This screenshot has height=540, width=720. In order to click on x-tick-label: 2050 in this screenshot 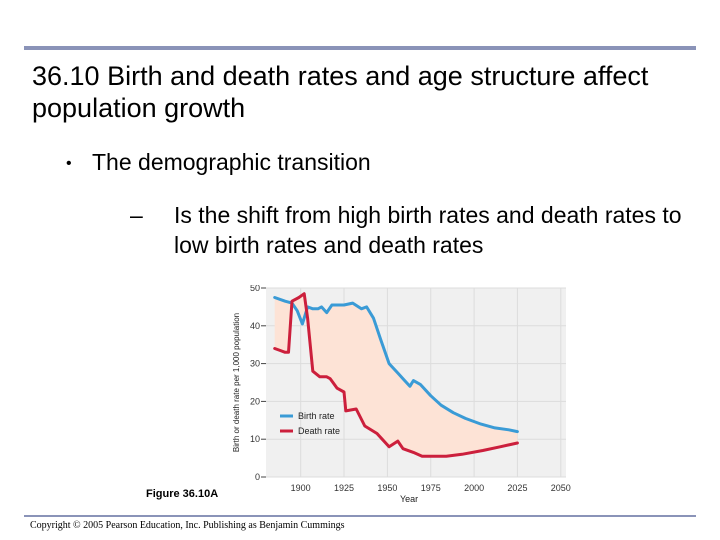, I will do `click(561, 488)`.